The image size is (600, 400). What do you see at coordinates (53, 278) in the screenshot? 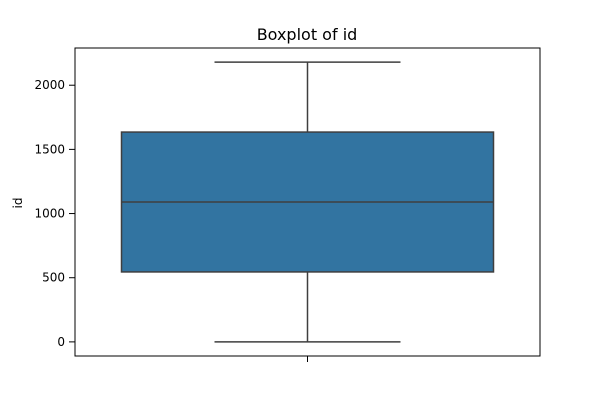
I see `y-tick-label: 500` at bounding box center [53, 278].